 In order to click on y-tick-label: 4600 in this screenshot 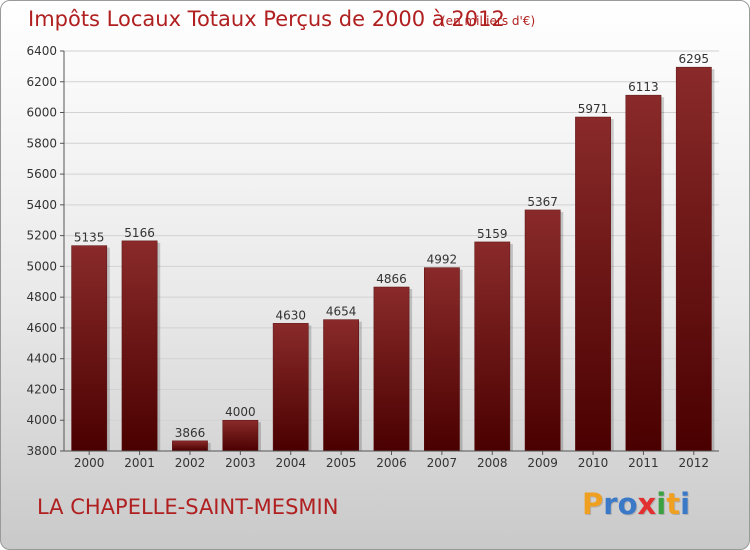, I will do `click(41, 328)`.